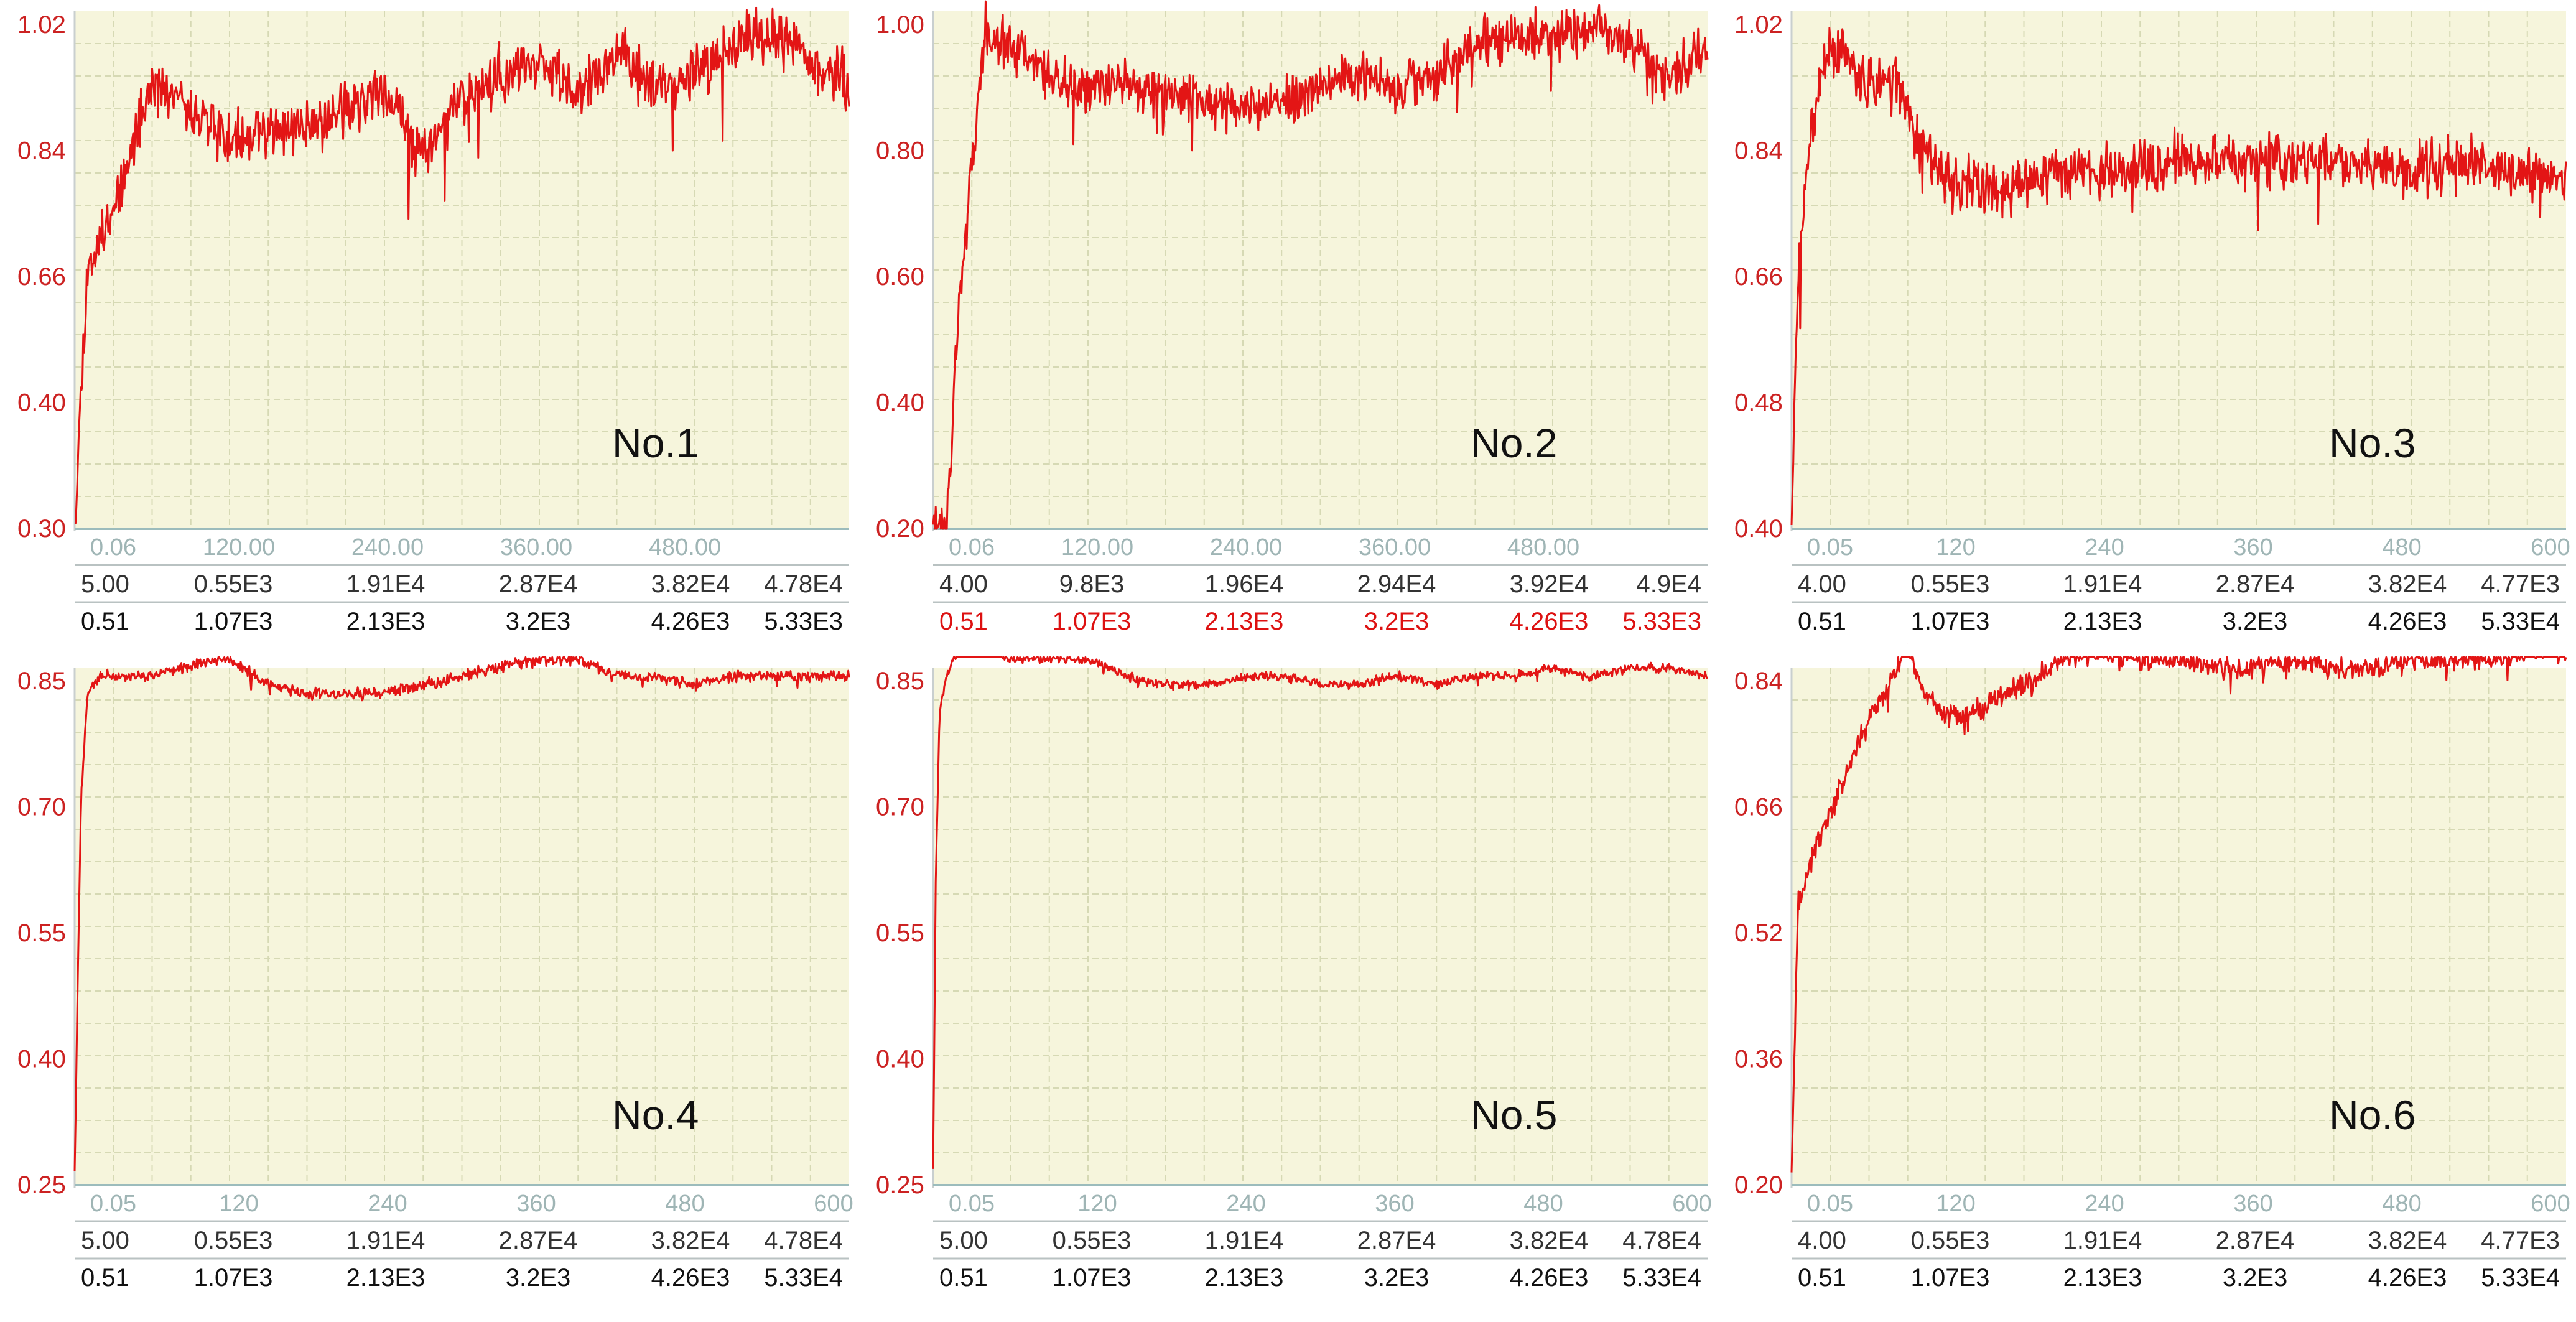  I want to click on y-tick-label: 0.48, so click(1758, 403).